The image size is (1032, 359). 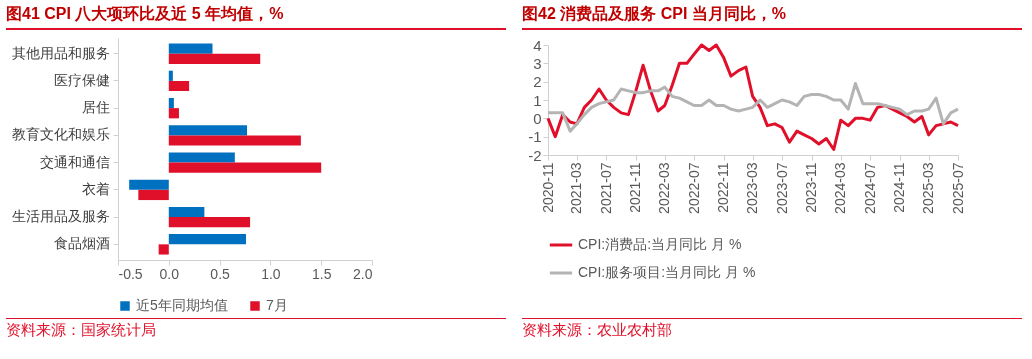 What do you see at coordinates (772, 329) in the screenshot?
I see `text: 资料来源：农业农村部` at bounding box center [772, 329].